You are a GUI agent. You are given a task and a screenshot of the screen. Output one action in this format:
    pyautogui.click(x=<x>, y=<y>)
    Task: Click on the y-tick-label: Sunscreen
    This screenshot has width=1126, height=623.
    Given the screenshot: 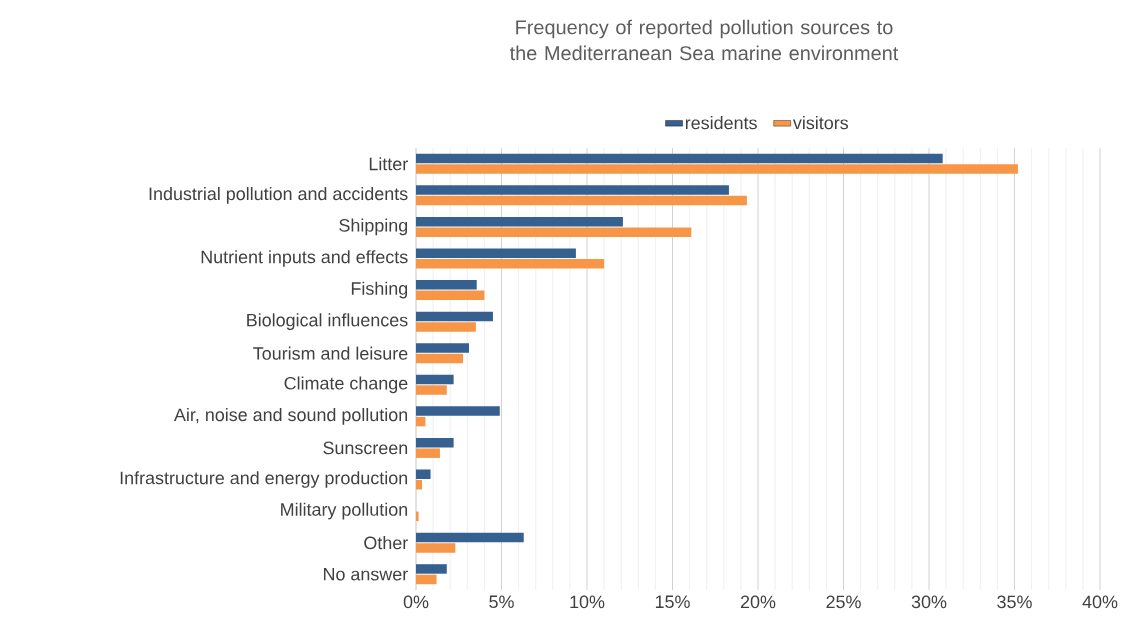 What is the action you would take?
    pyautogui.click(x=365, y=448)
    